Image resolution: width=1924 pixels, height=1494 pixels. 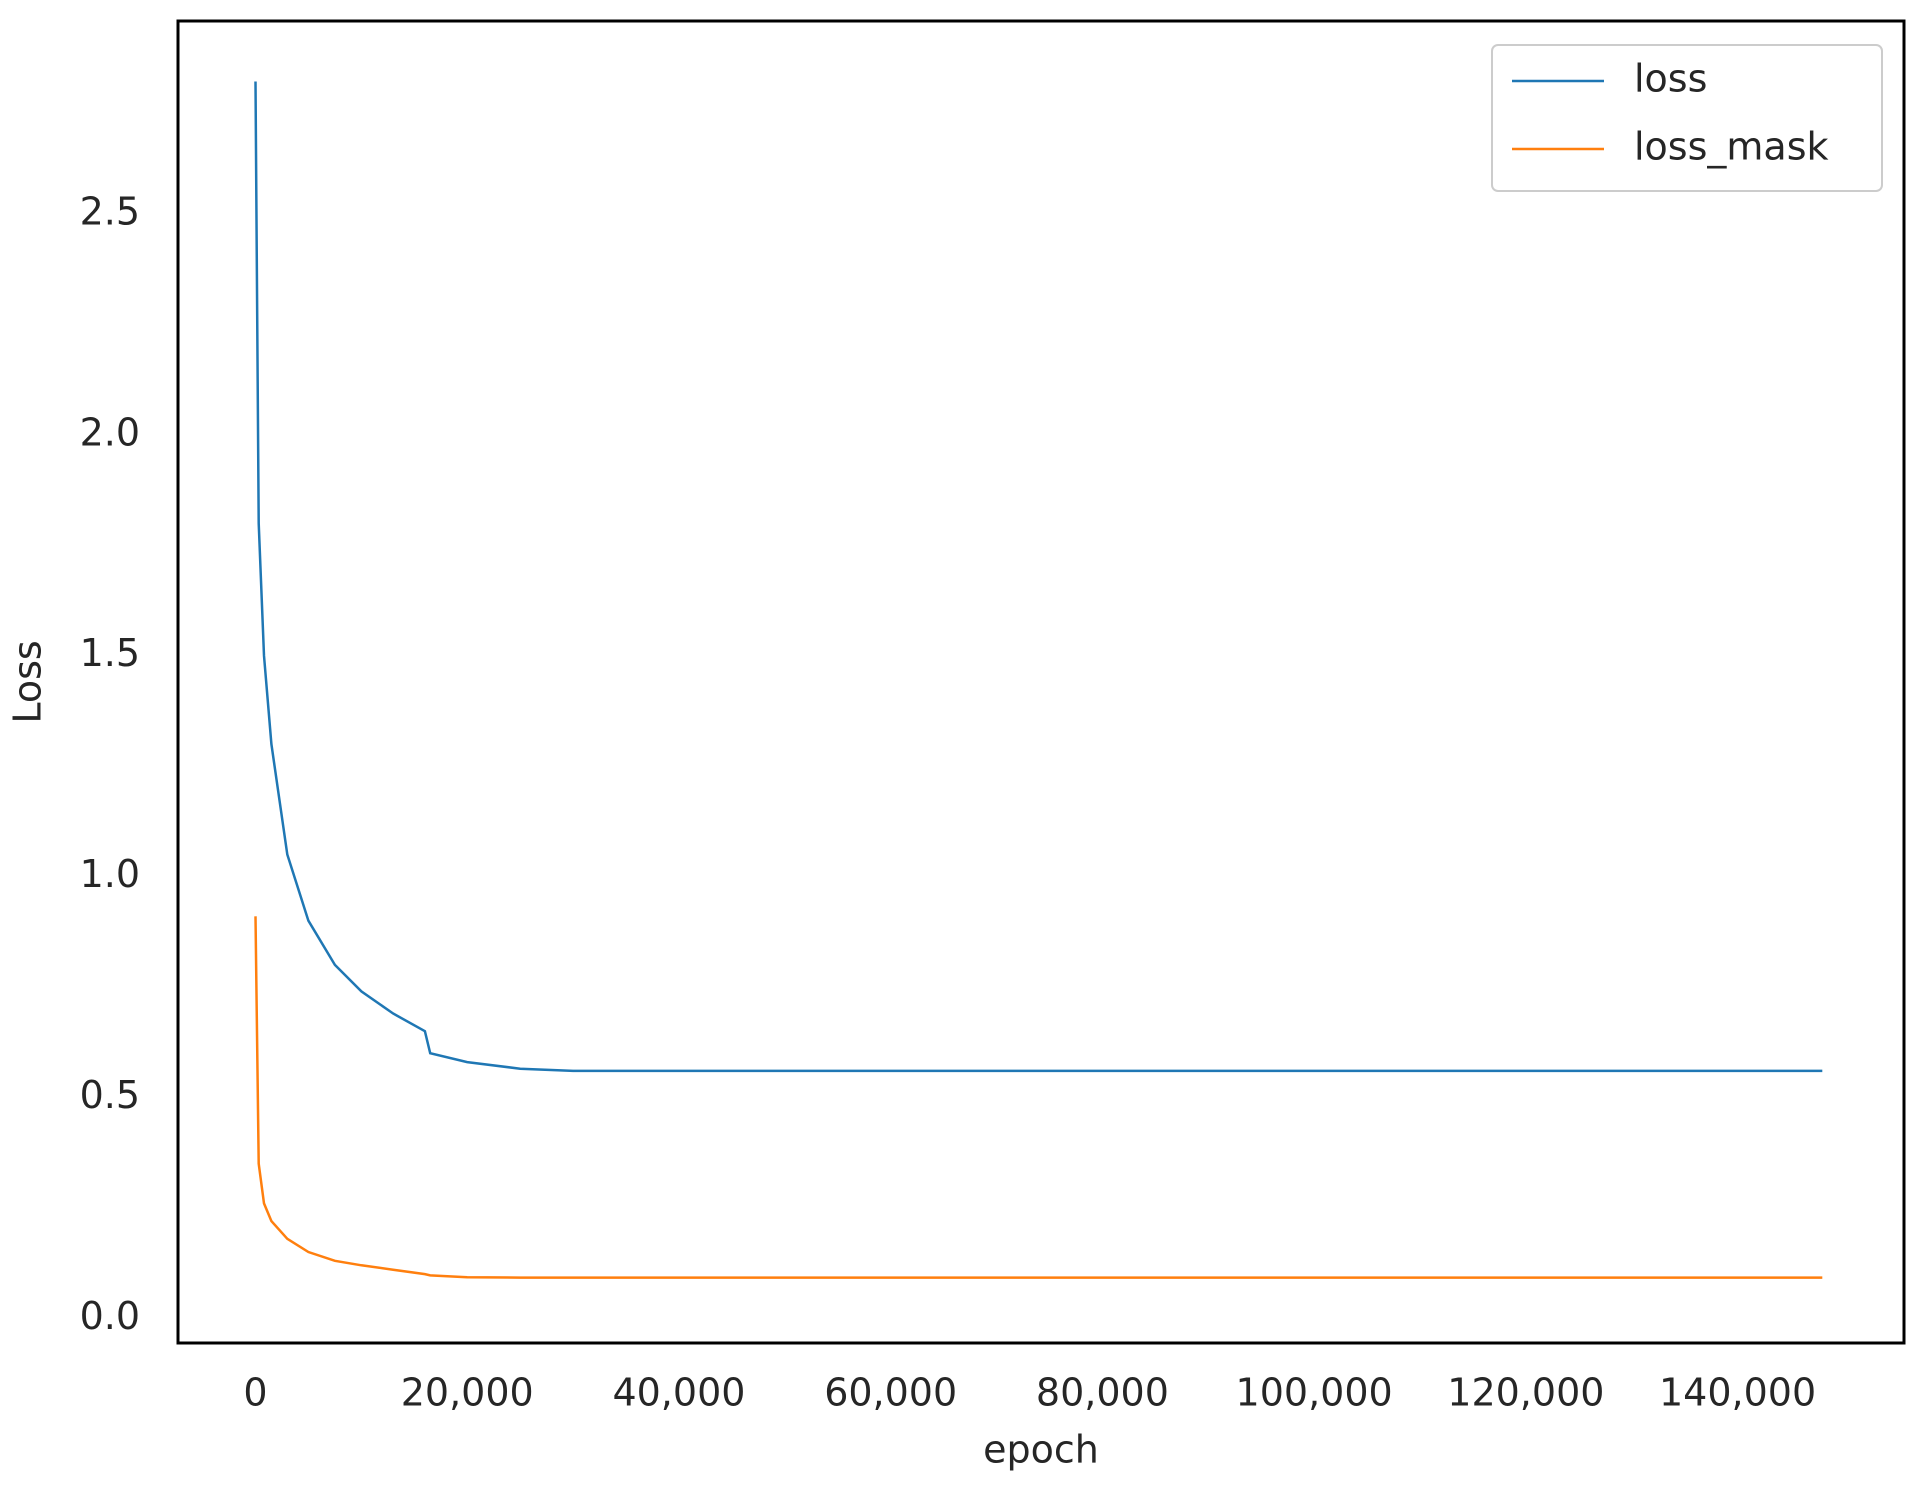 What do you see at coordinates (110, 653) in the screenshot?
I see `y-tick-label: 1.5` at bounding box center [110, 653].